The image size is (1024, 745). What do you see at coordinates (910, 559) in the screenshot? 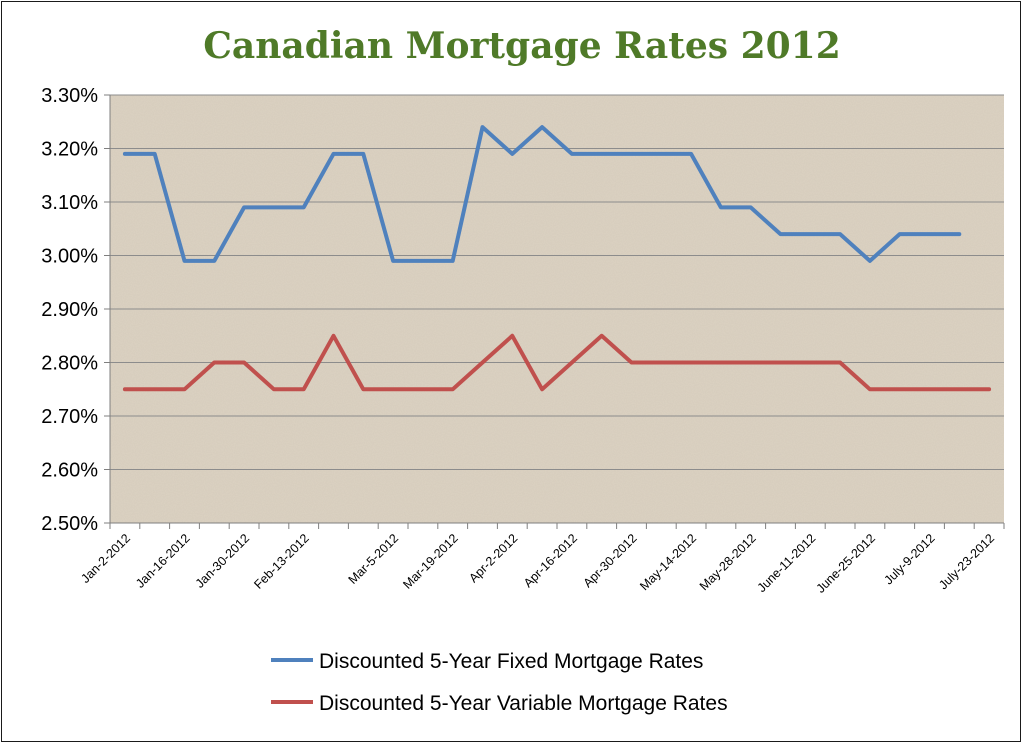
I see `x-tick-label: July-9-2012` at bounding box center [910, 559].